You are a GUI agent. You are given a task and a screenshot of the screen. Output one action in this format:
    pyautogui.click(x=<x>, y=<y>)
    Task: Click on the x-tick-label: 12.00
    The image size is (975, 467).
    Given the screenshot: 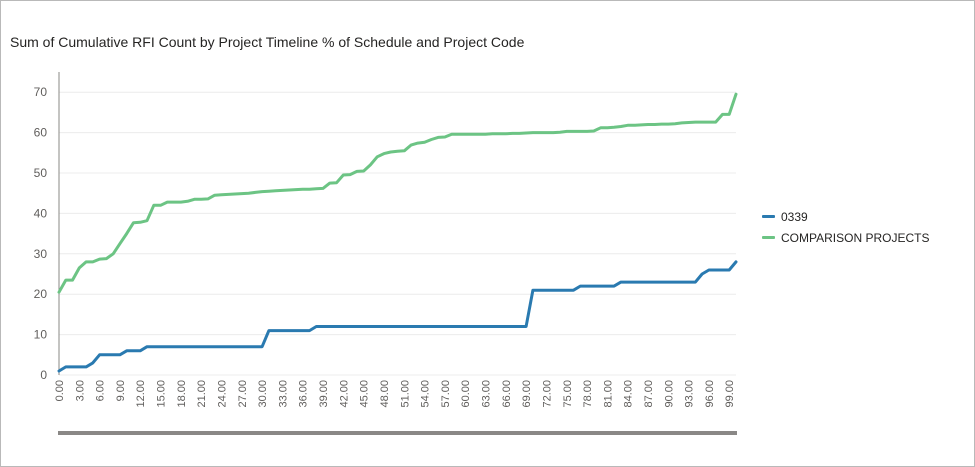 What is the action you would take?
    pyautogui.click(x=141, y=394)
    